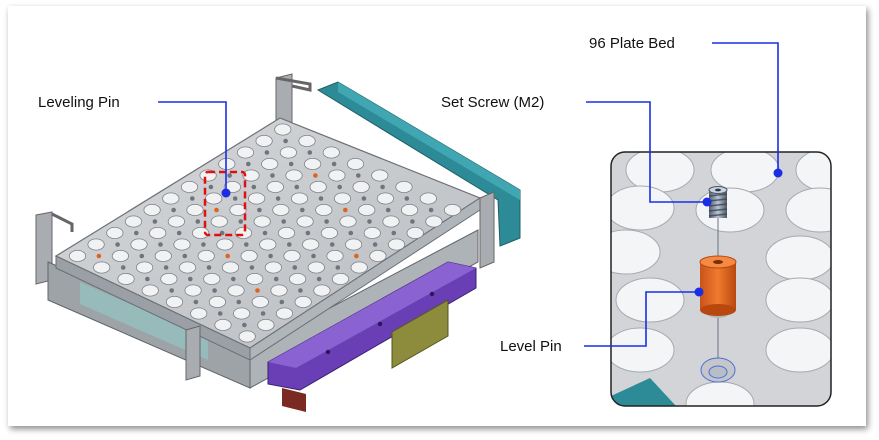 The image size is (879, 440). I want to click on set-screw, so click(718, 202).